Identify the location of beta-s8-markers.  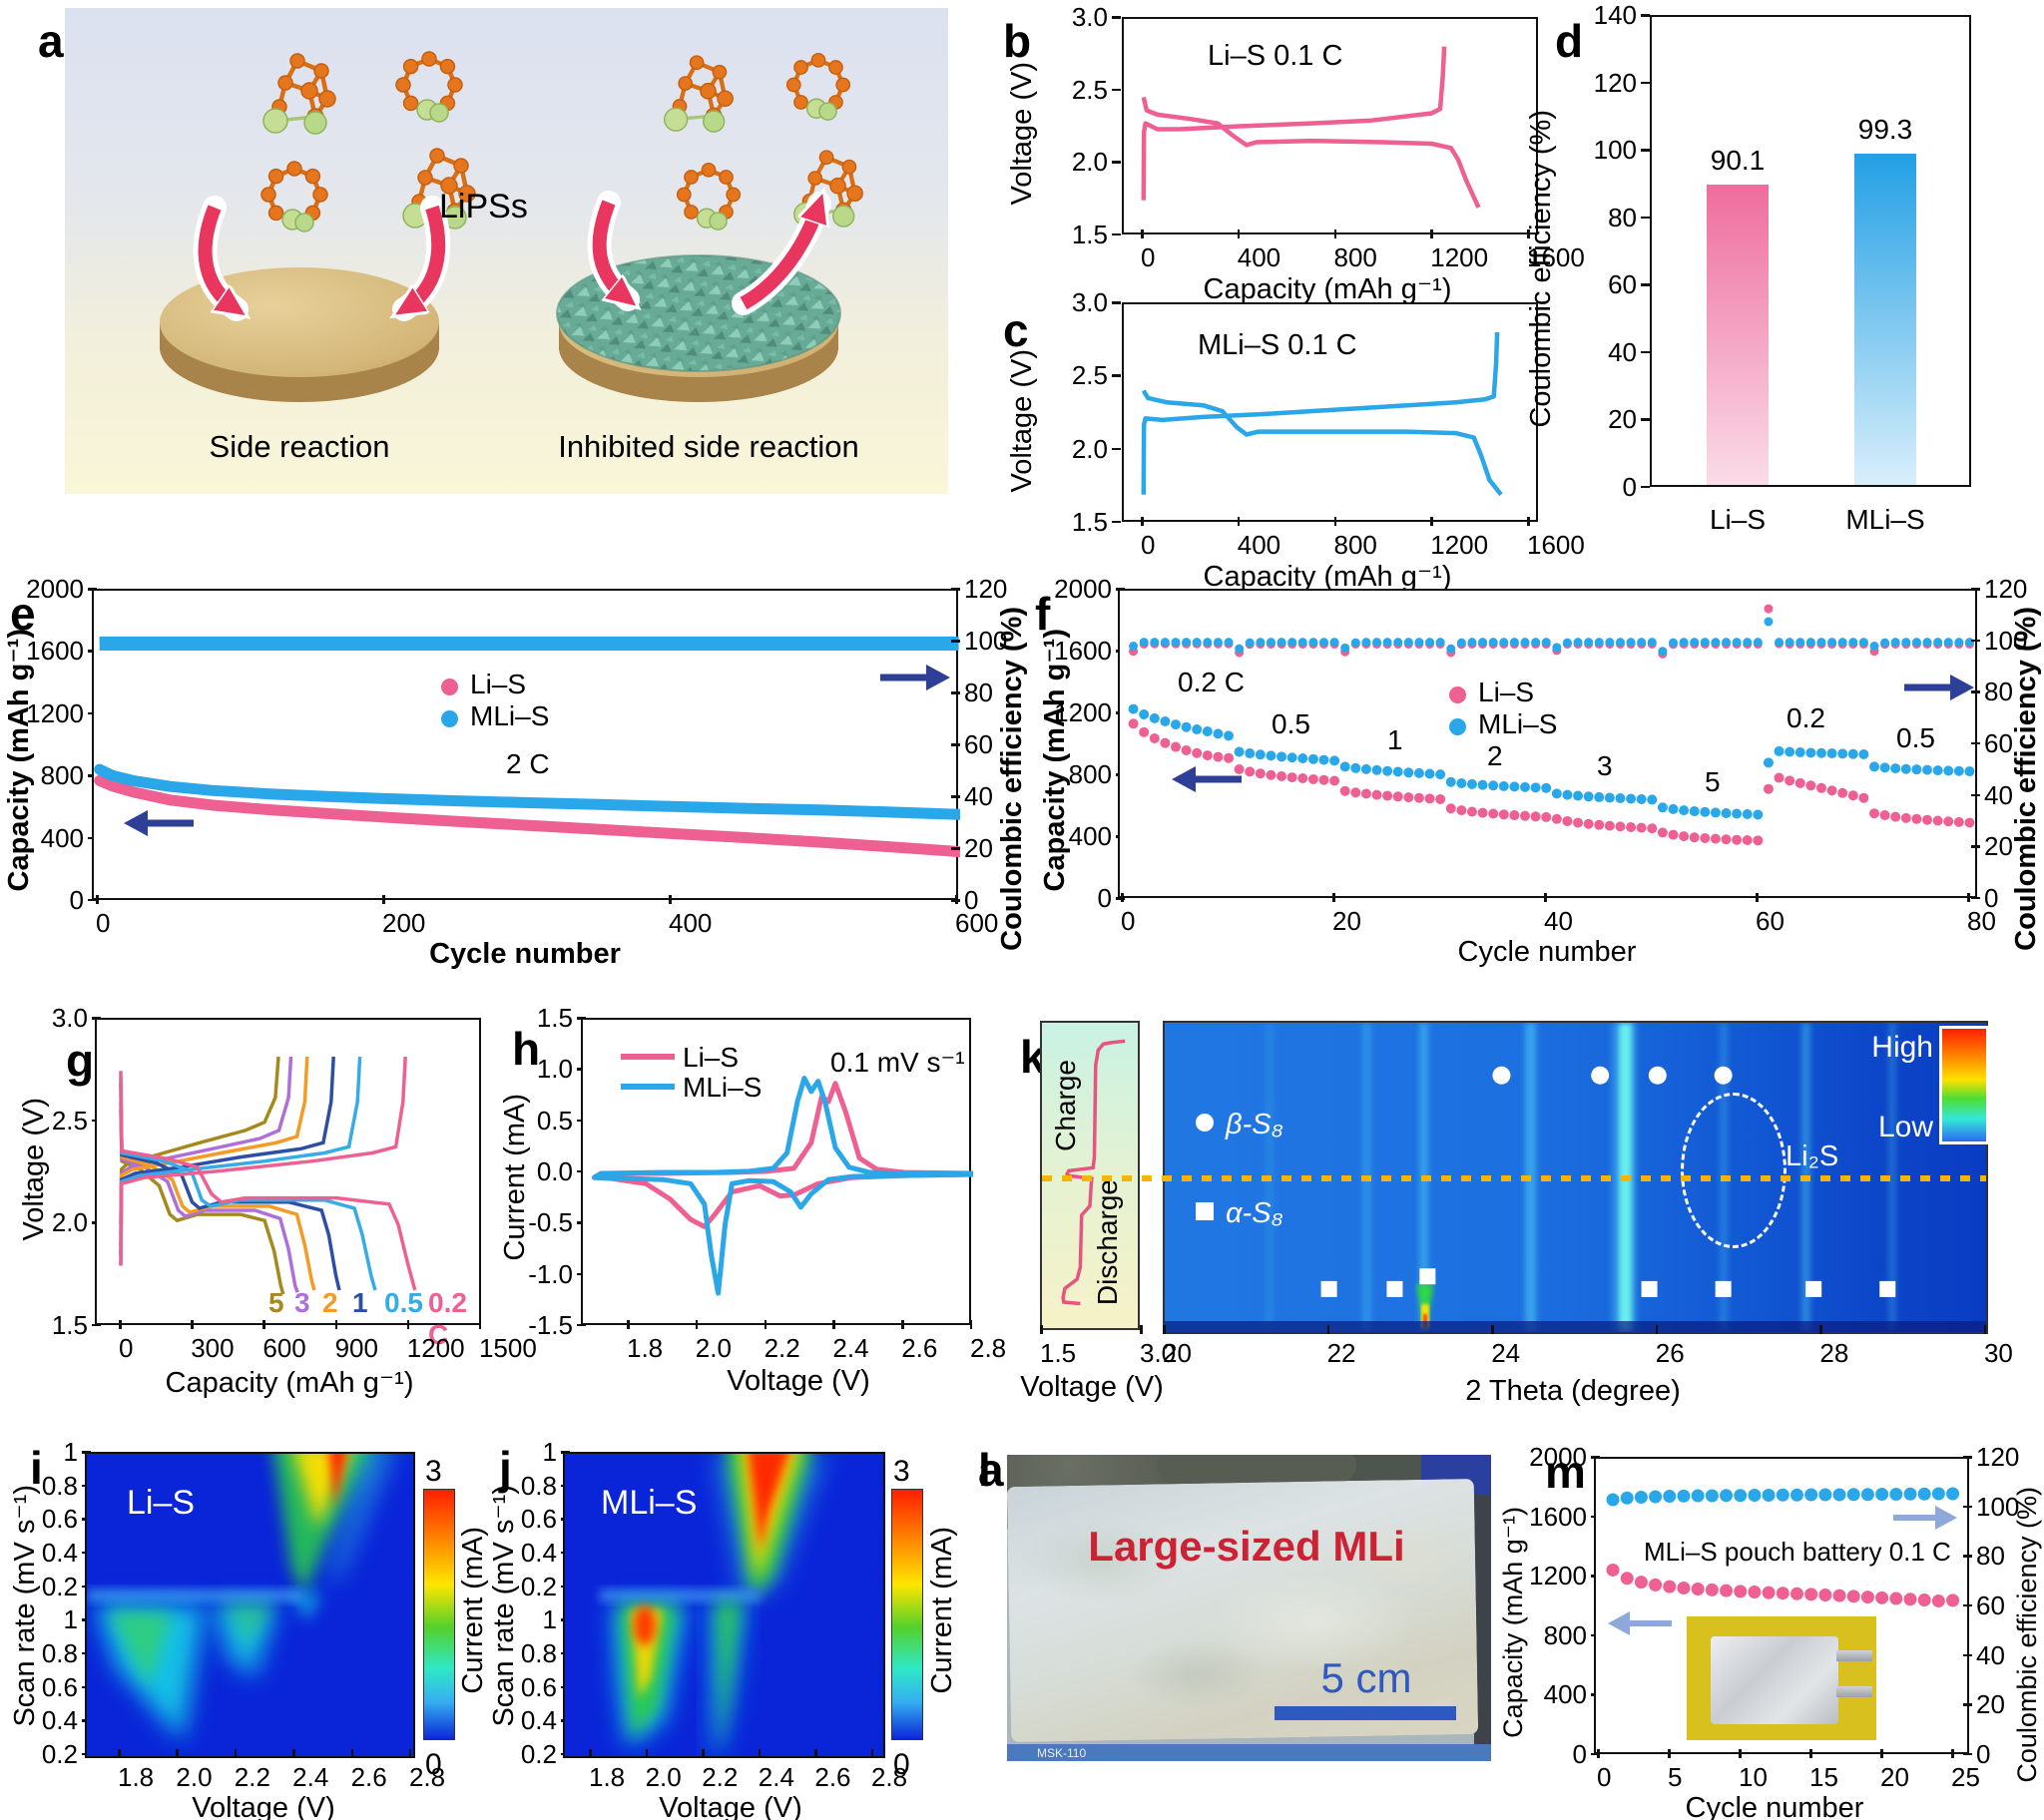
(1612, 1075).